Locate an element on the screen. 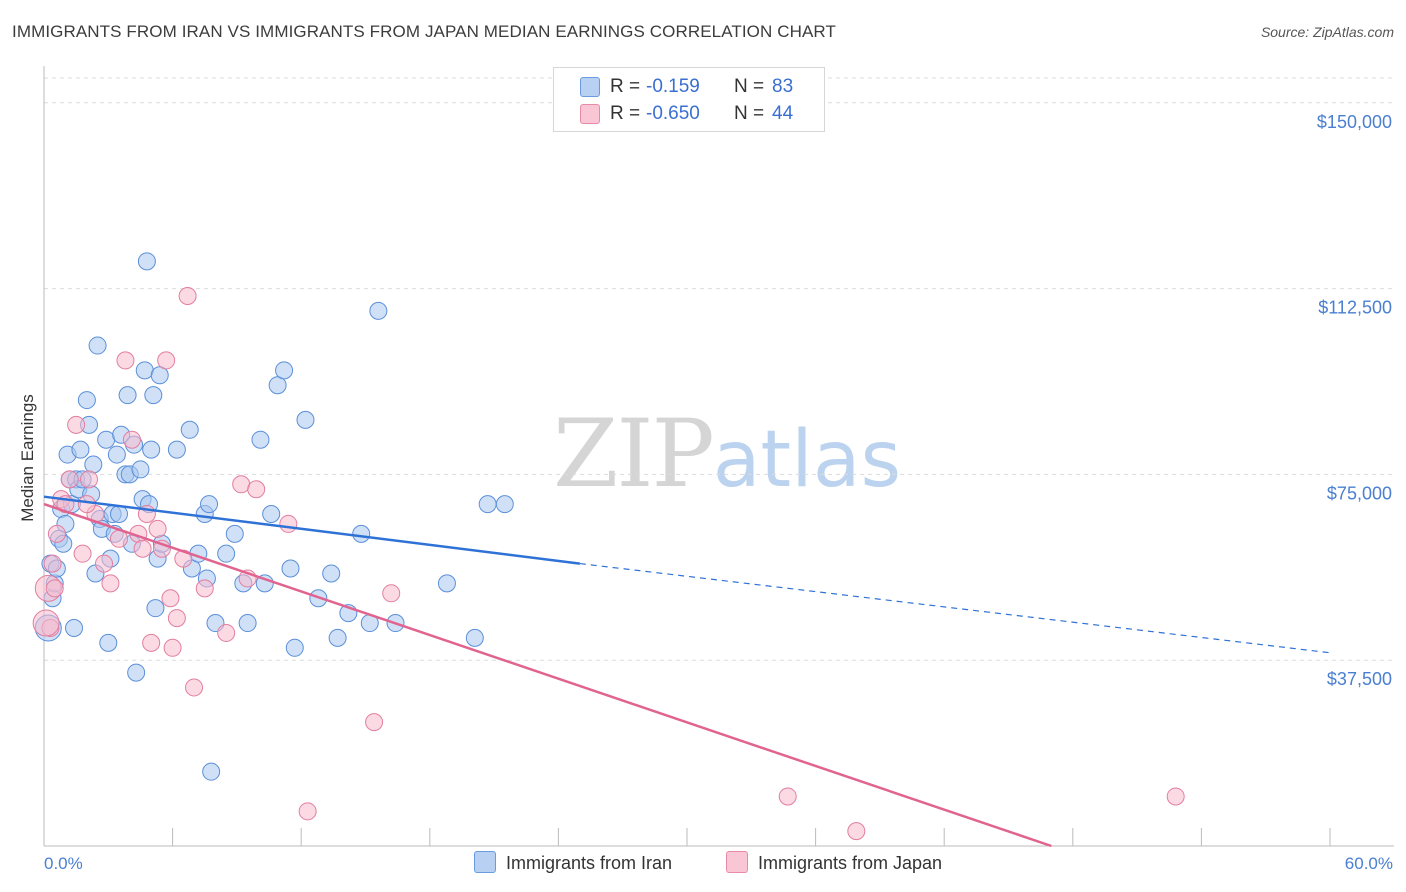  bottom-legend-japan: Immigrants from Japan is located at coordinates (834, 862).